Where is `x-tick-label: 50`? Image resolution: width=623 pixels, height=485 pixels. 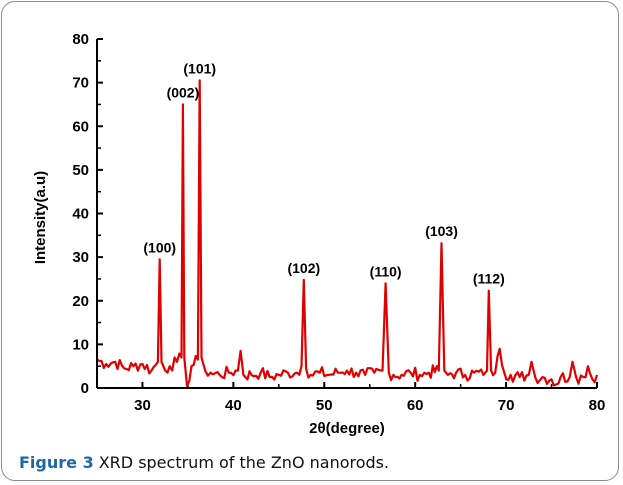
x-tick-label: 50 is located at coordinates (324, 405).